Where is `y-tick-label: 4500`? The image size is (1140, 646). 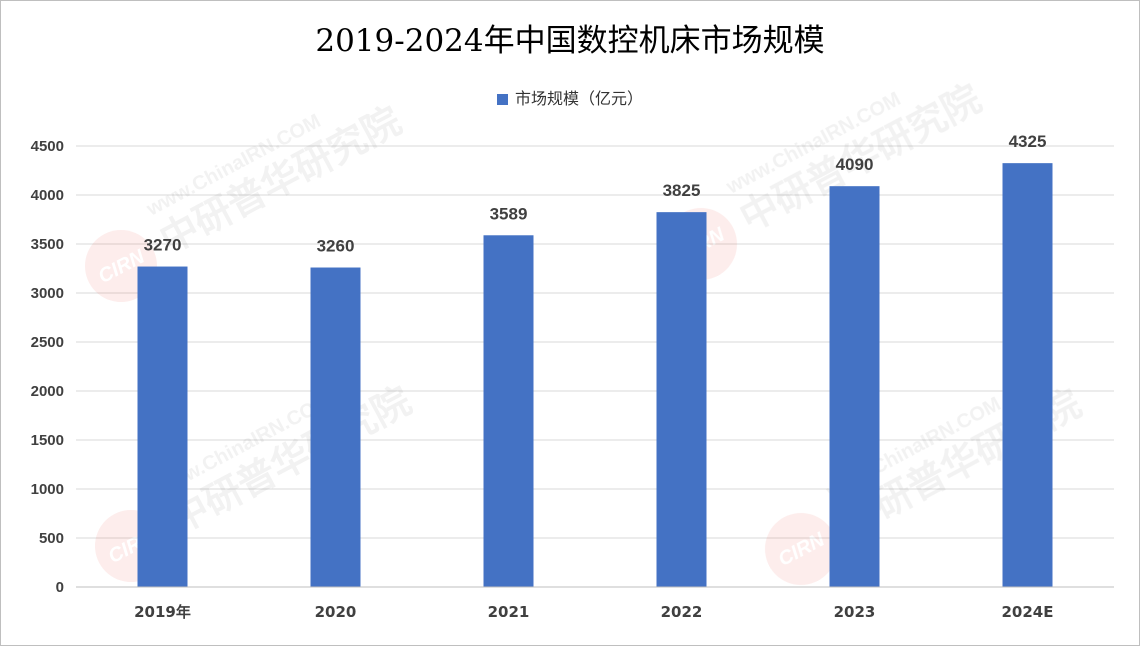
y-tick-label: 4500 is located at coordinates (47, 146).